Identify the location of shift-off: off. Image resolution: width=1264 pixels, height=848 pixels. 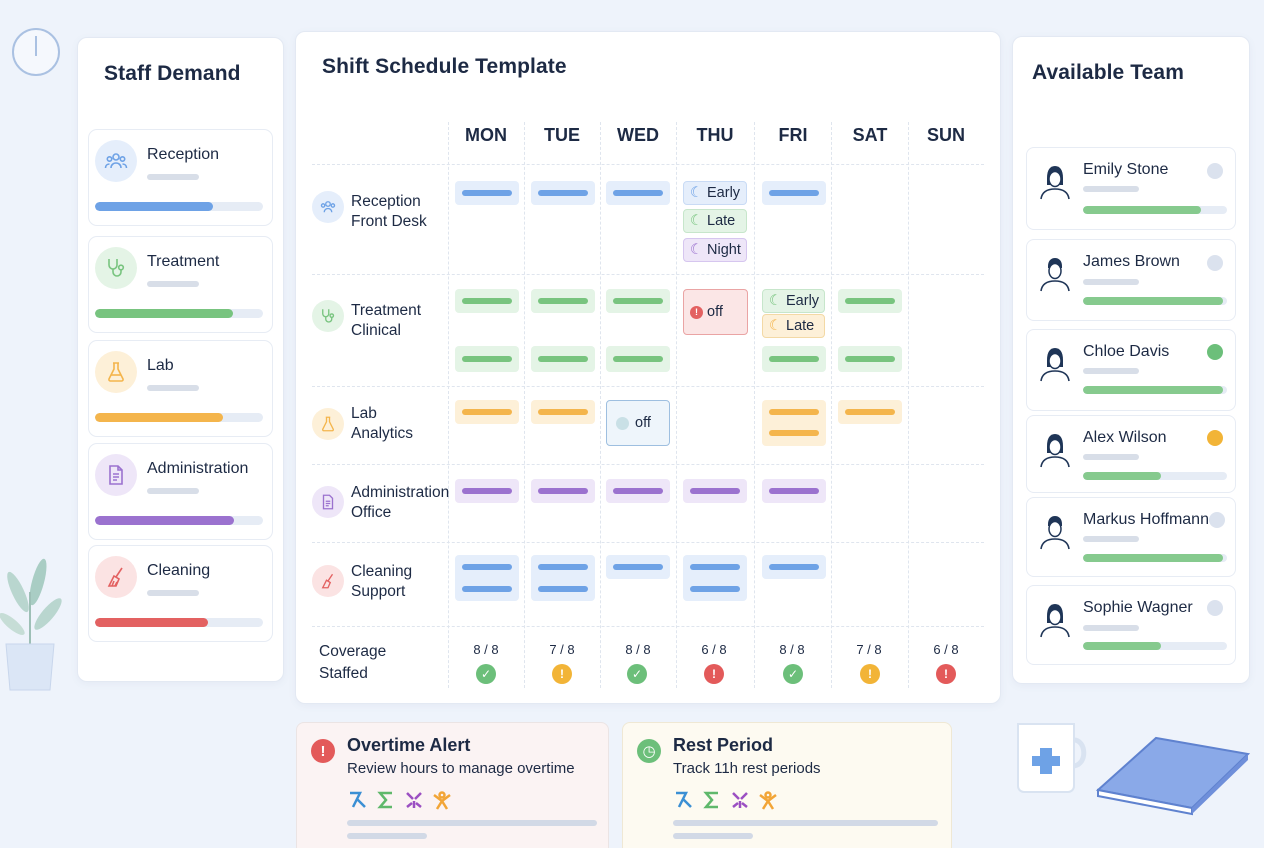
(638, 423).